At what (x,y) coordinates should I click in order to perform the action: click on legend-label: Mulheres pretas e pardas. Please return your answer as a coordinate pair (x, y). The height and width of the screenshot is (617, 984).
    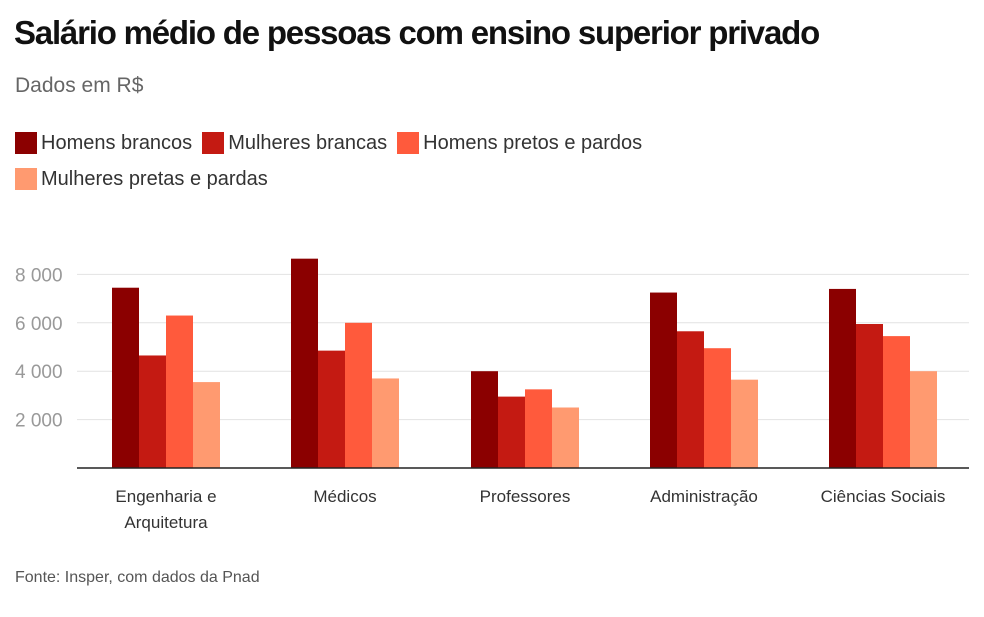
    Looking at the image, I should click on (154, 178).